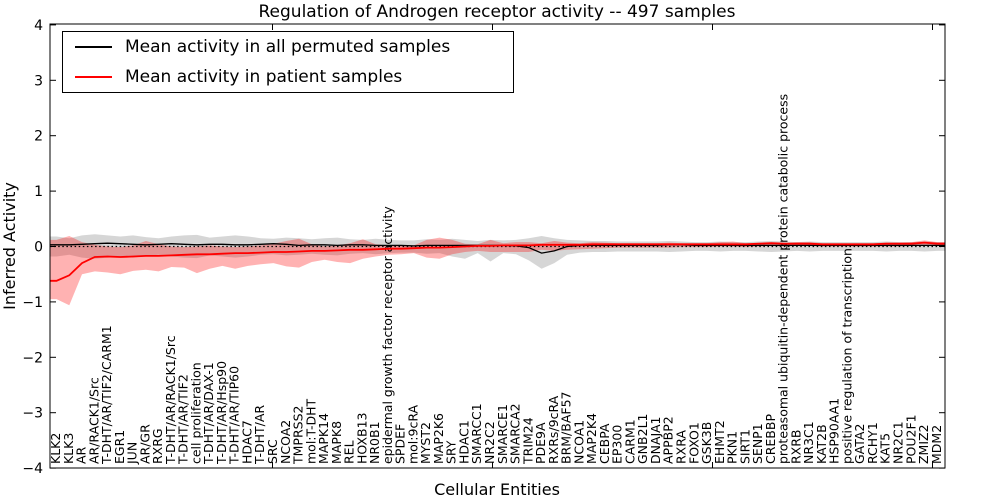 The image size is (1000, 500). I want to click on entity-label: SMARCA2, so click(515, 433).